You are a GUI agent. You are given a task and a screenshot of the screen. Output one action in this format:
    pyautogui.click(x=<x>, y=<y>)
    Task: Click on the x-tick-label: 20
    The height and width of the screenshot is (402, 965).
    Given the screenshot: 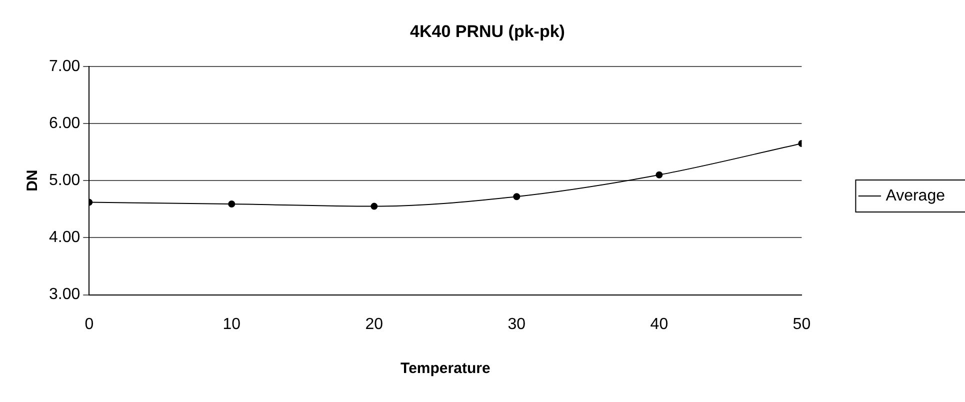 What is the action you would take?
    pyautogui.click(x=374, y=324)
    